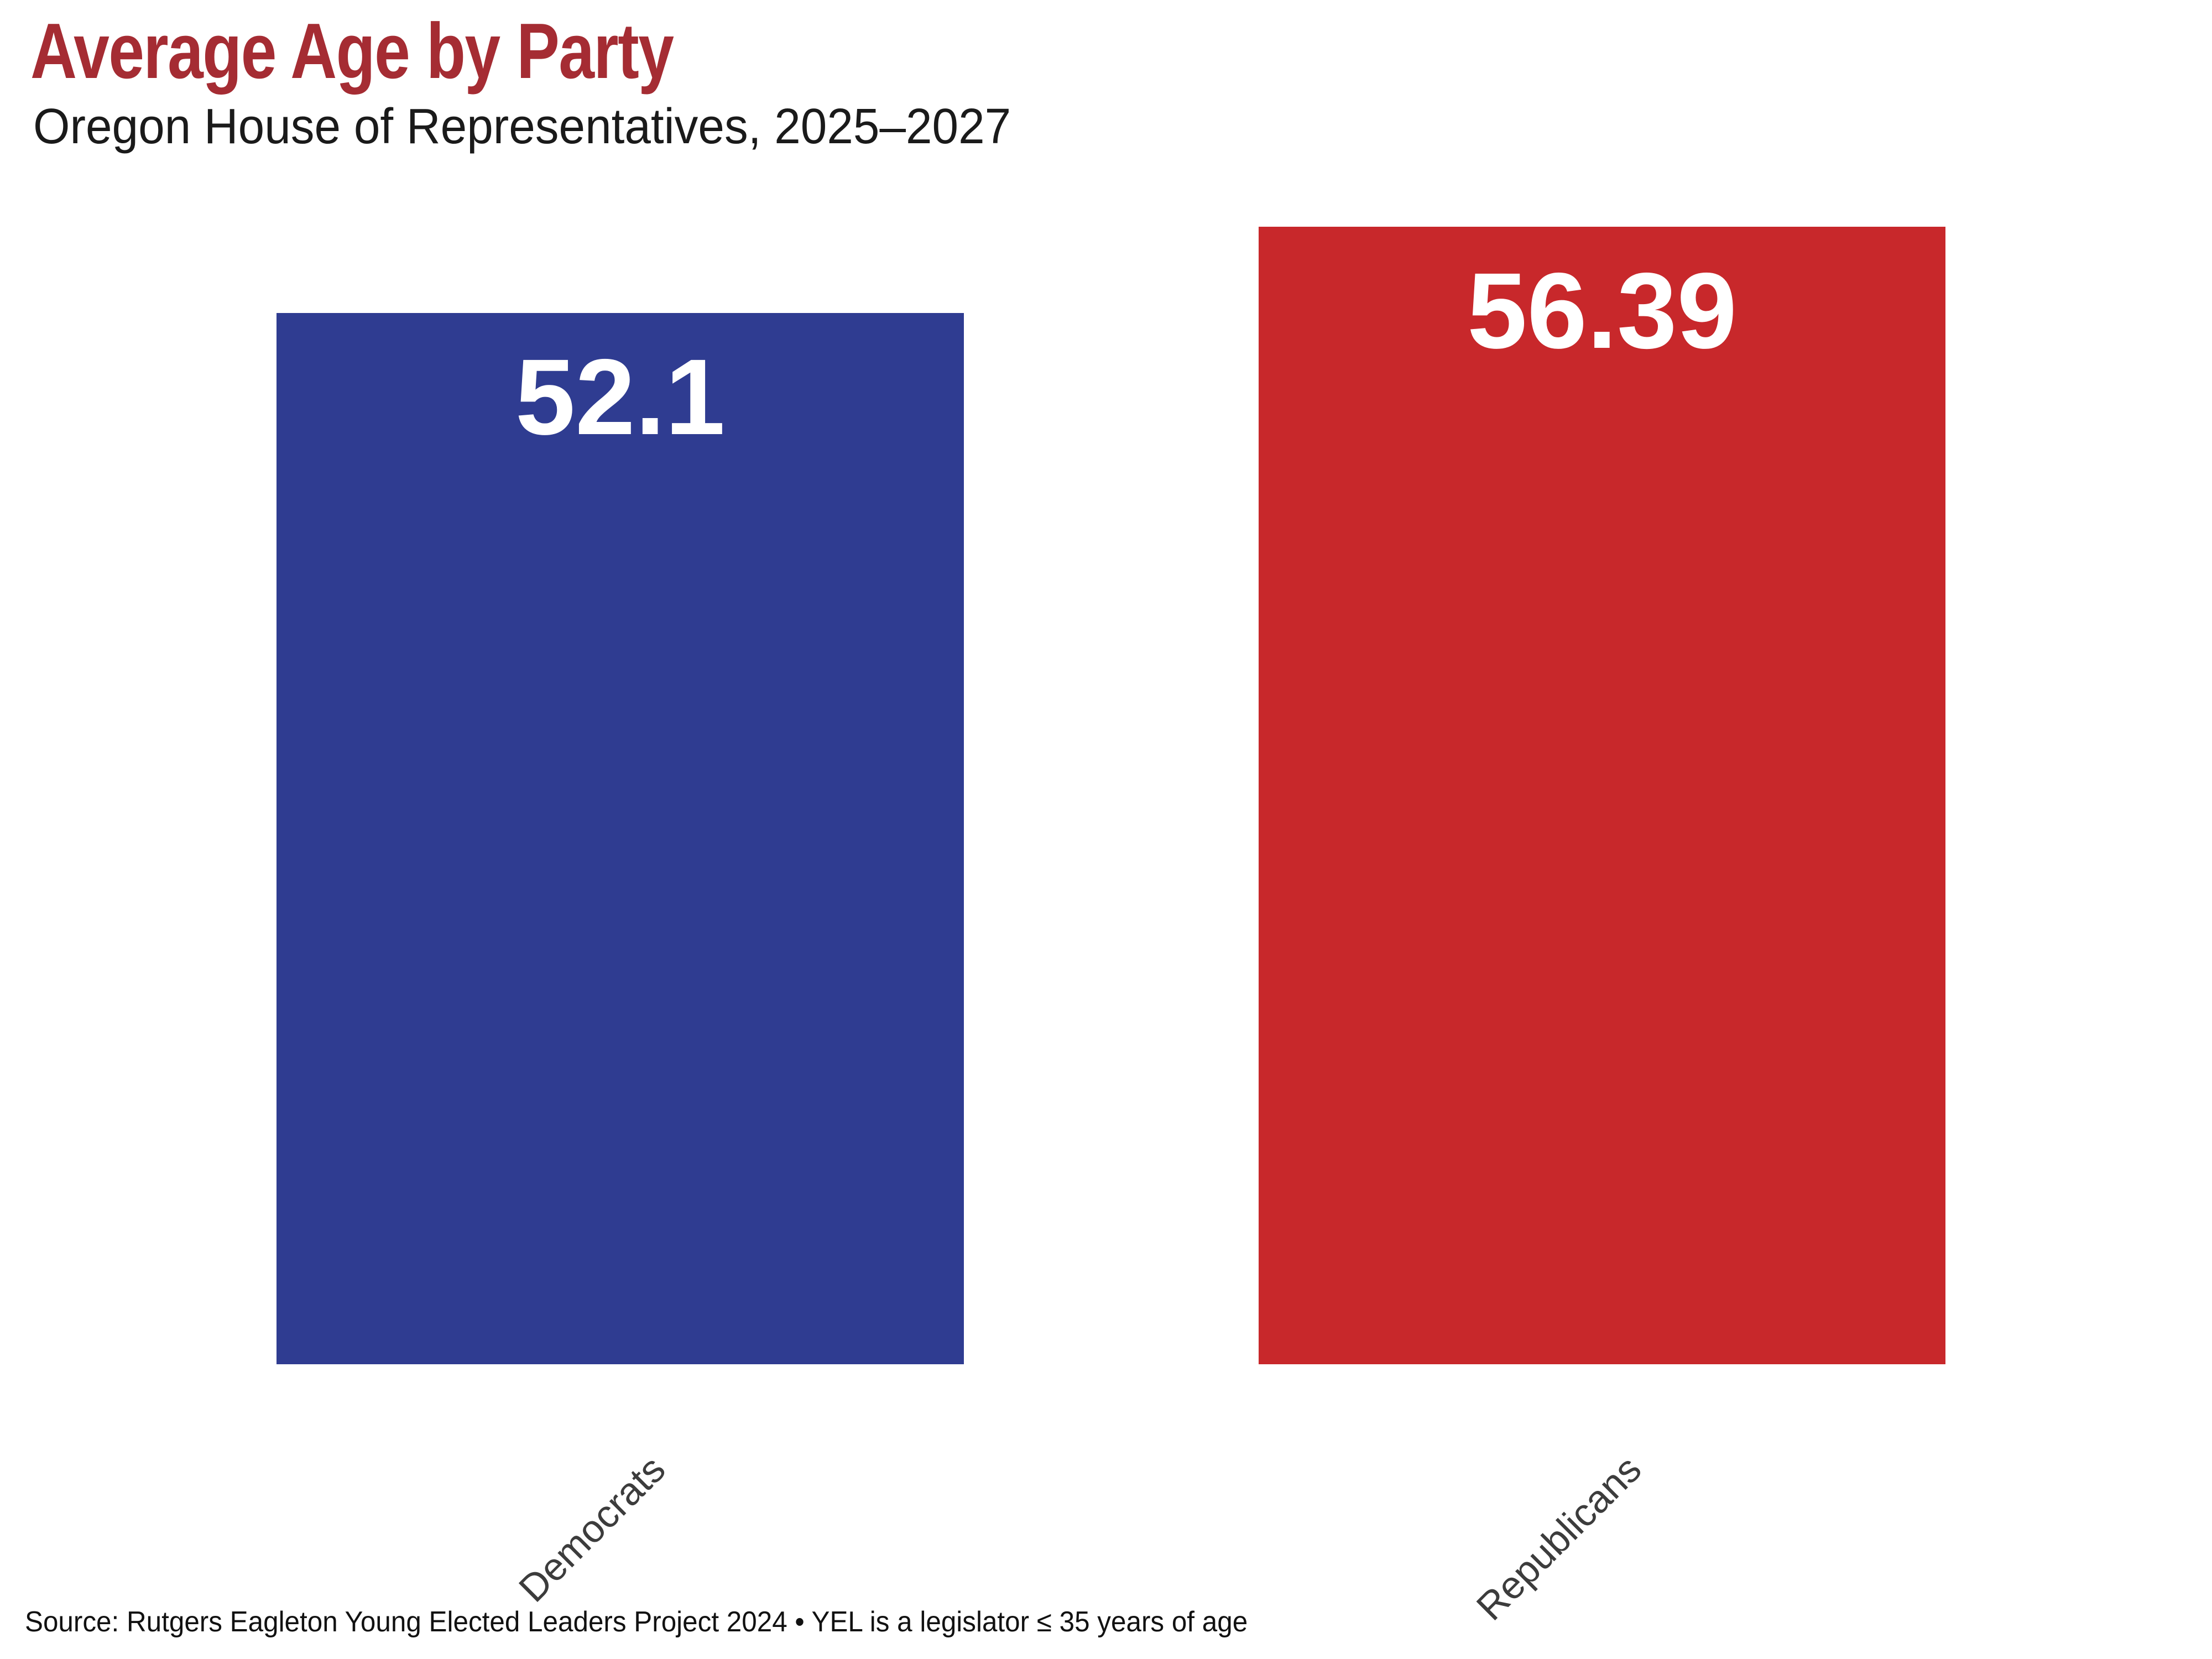 The image size is (2212, 1659). I want to click on chart-title: Average Age by Party, so click(352, 51).